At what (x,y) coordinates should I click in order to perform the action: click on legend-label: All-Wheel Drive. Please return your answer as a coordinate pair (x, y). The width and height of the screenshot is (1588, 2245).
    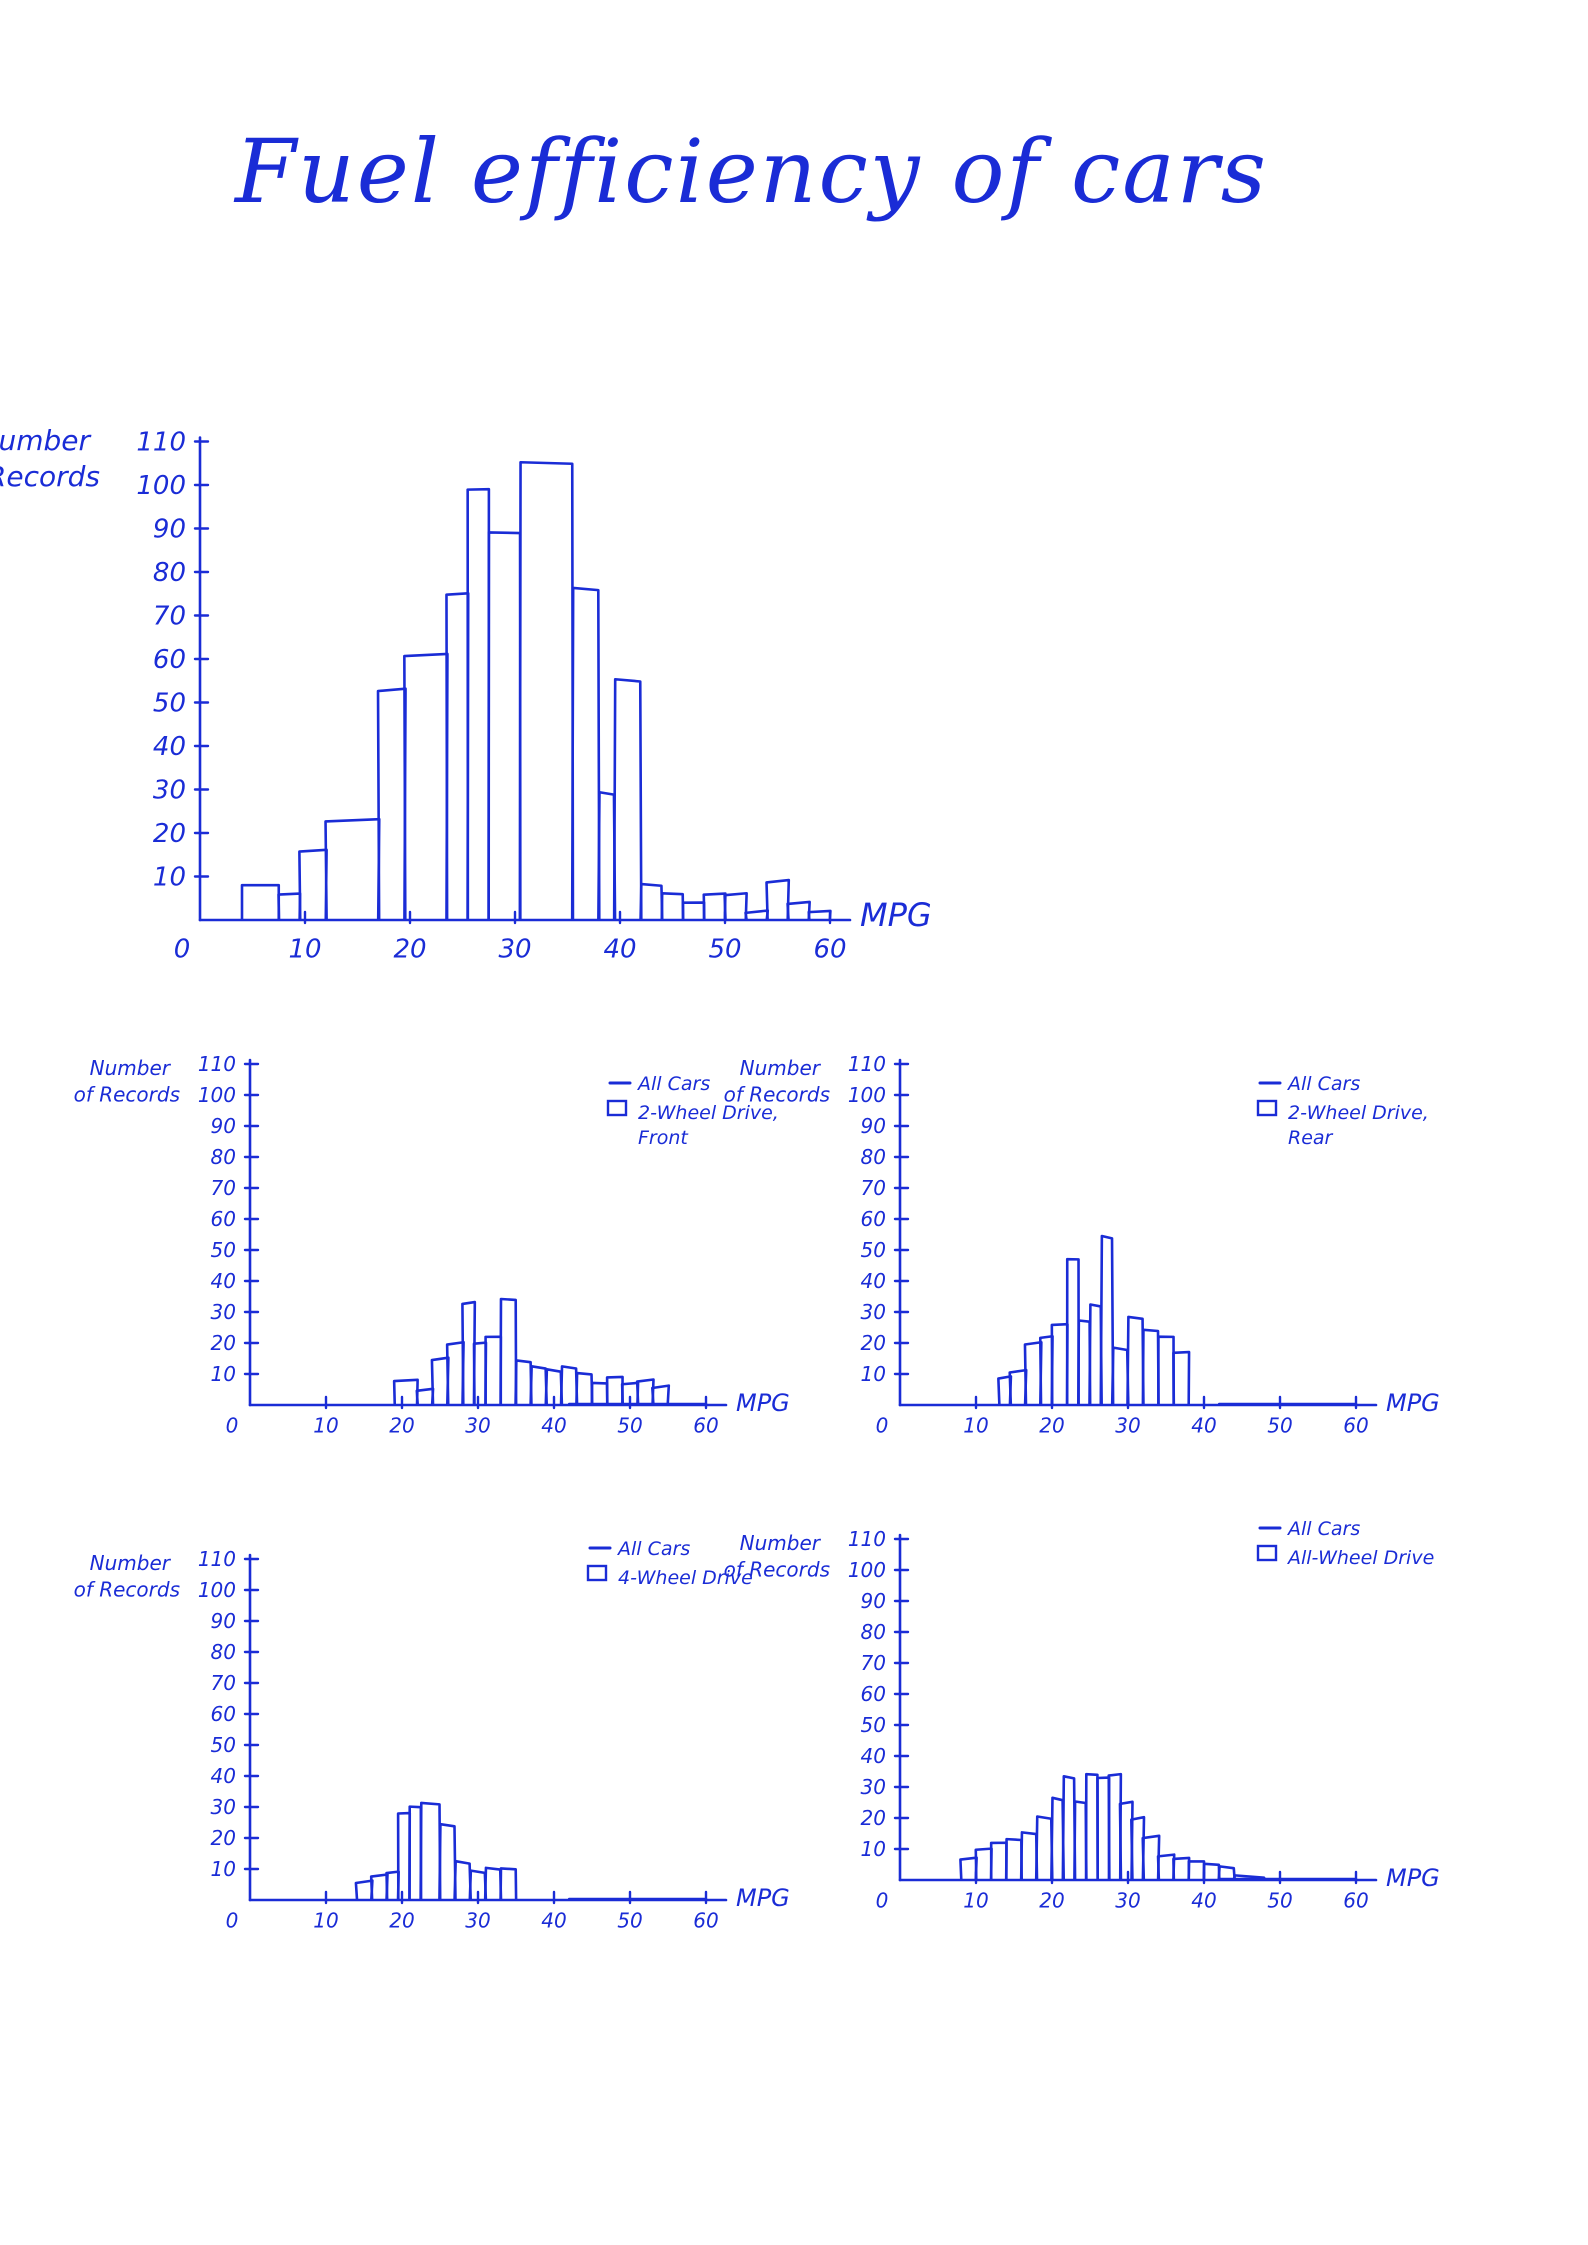
    Looking at the image, I should click on (1360, 1558).